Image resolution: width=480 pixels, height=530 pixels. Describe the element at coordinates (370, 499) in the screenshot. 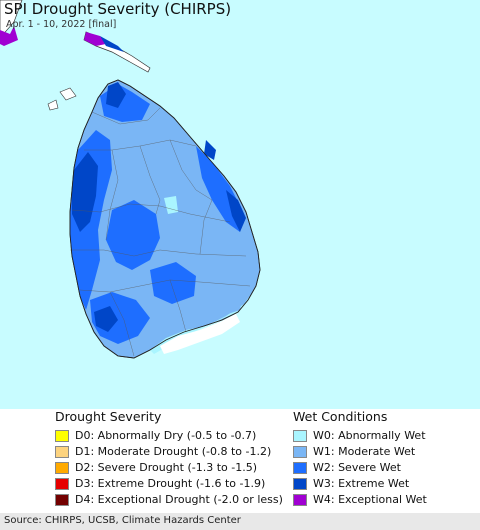

I see `legend-label-w4: W4: Exceptional Wet` at that location.